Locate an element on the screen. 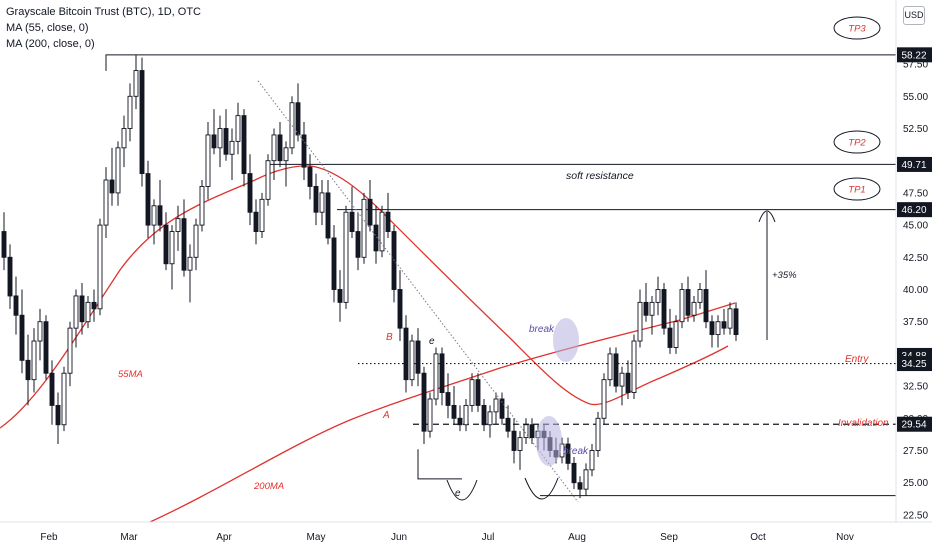  entry-price-label: 34.25 is located at coordinates (913, 364).